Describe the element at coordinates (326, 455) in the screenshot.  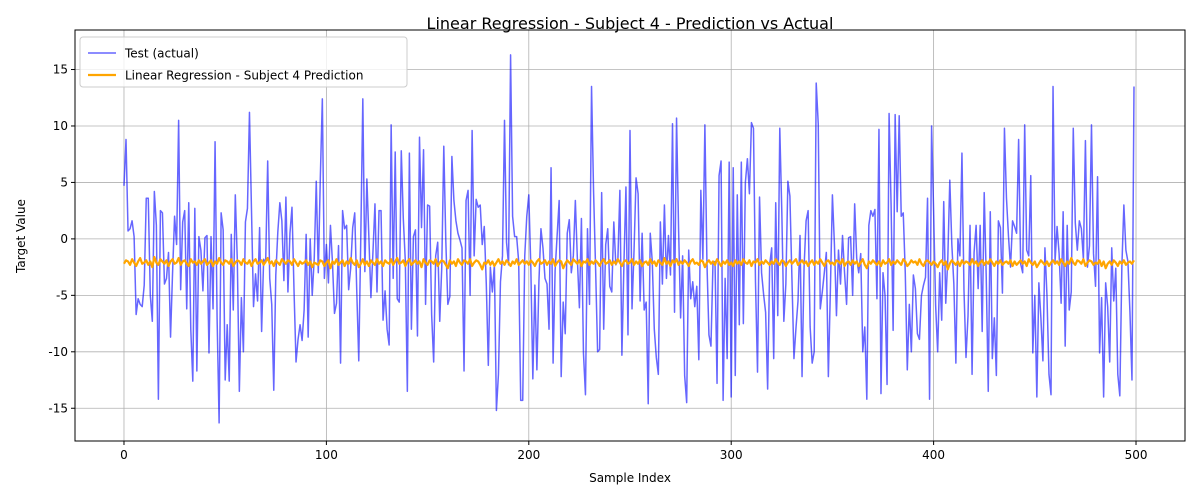
I see `x-tick-label: 100` at that location.